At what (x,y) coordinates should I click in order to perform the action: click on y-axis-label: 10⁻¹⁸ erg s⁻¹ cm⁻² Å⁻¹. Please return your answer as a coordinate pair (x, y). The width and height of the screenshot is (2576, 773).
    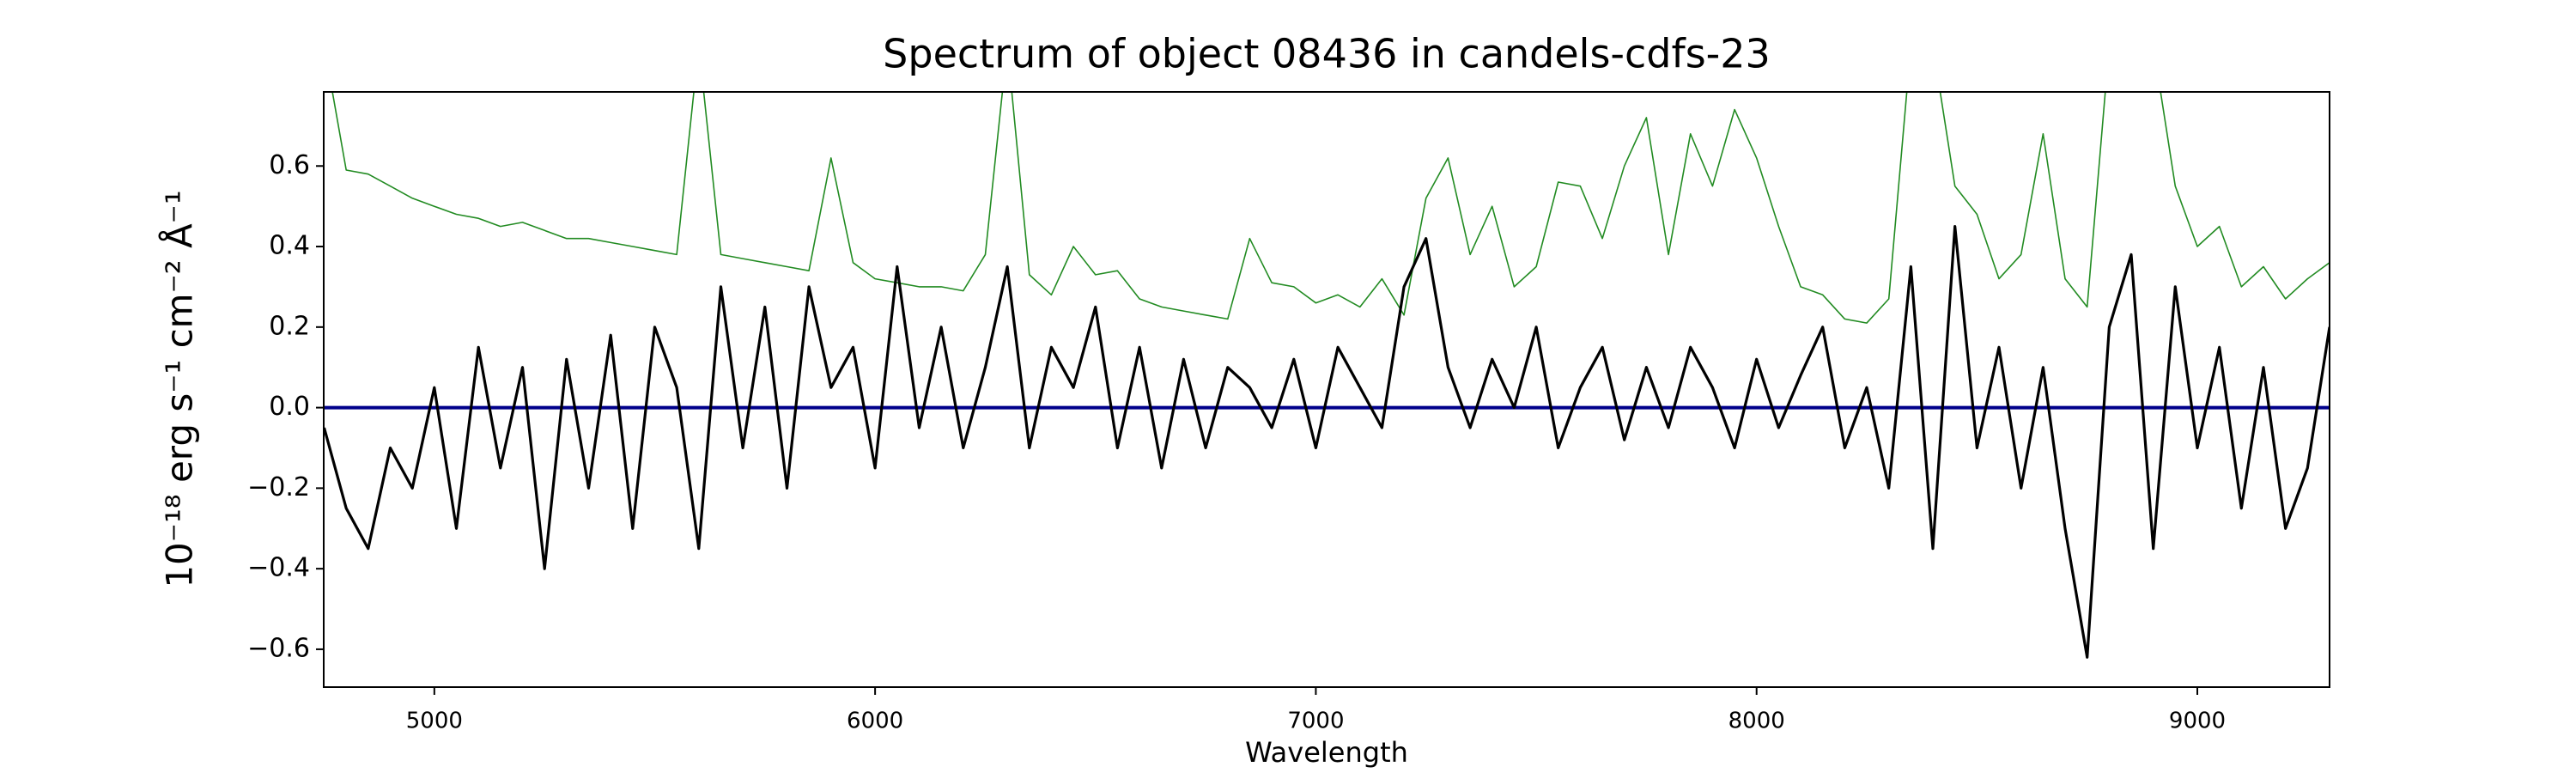
    Looking at the image, I should click on (180, 388).